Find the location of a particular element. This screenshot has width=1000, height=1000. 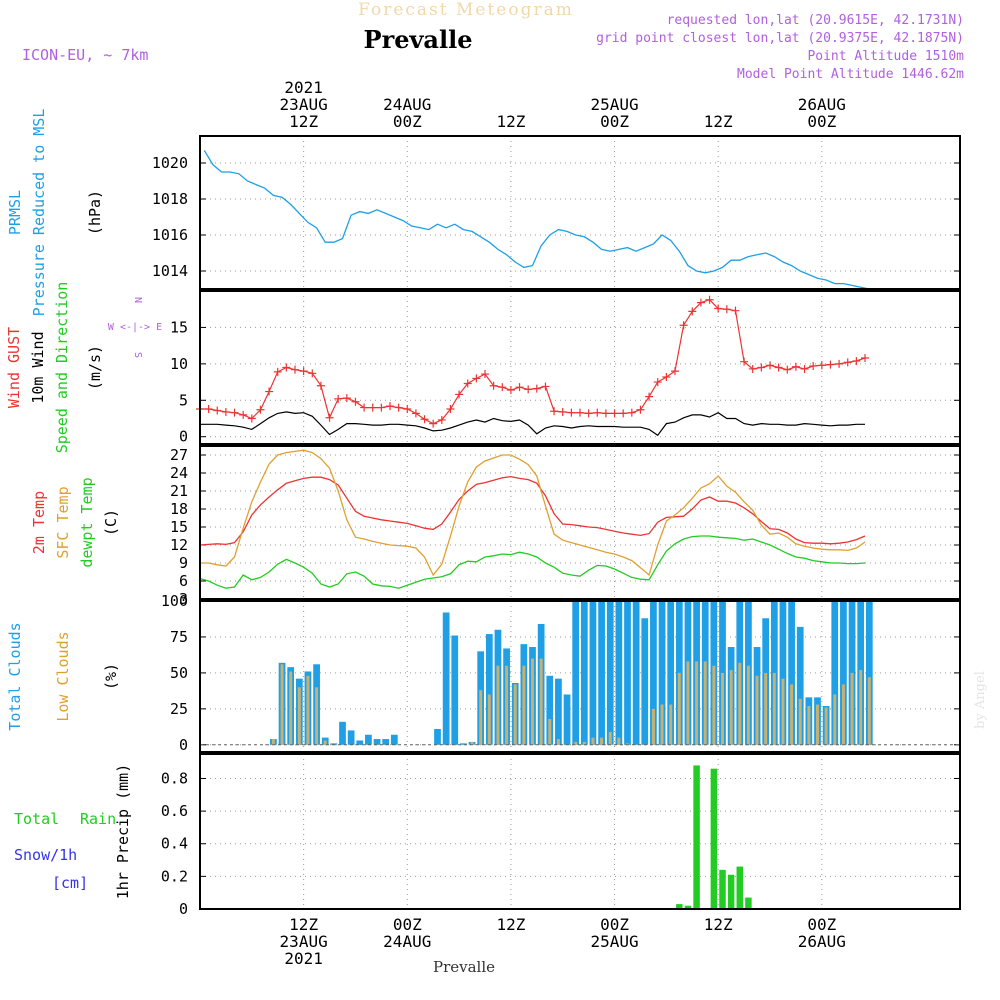

model-point-altitude: Model Point Altitude 1446.62m is located at coordinates (850, 74).